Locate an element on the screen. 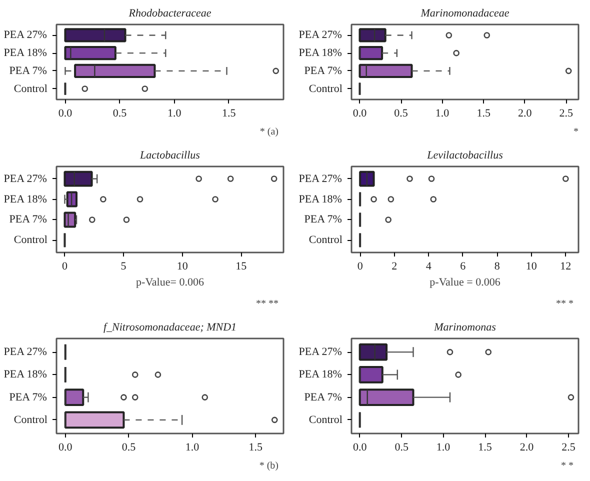 The image size is (590, 481). text: * (b) is located at coordinates (269, 466).